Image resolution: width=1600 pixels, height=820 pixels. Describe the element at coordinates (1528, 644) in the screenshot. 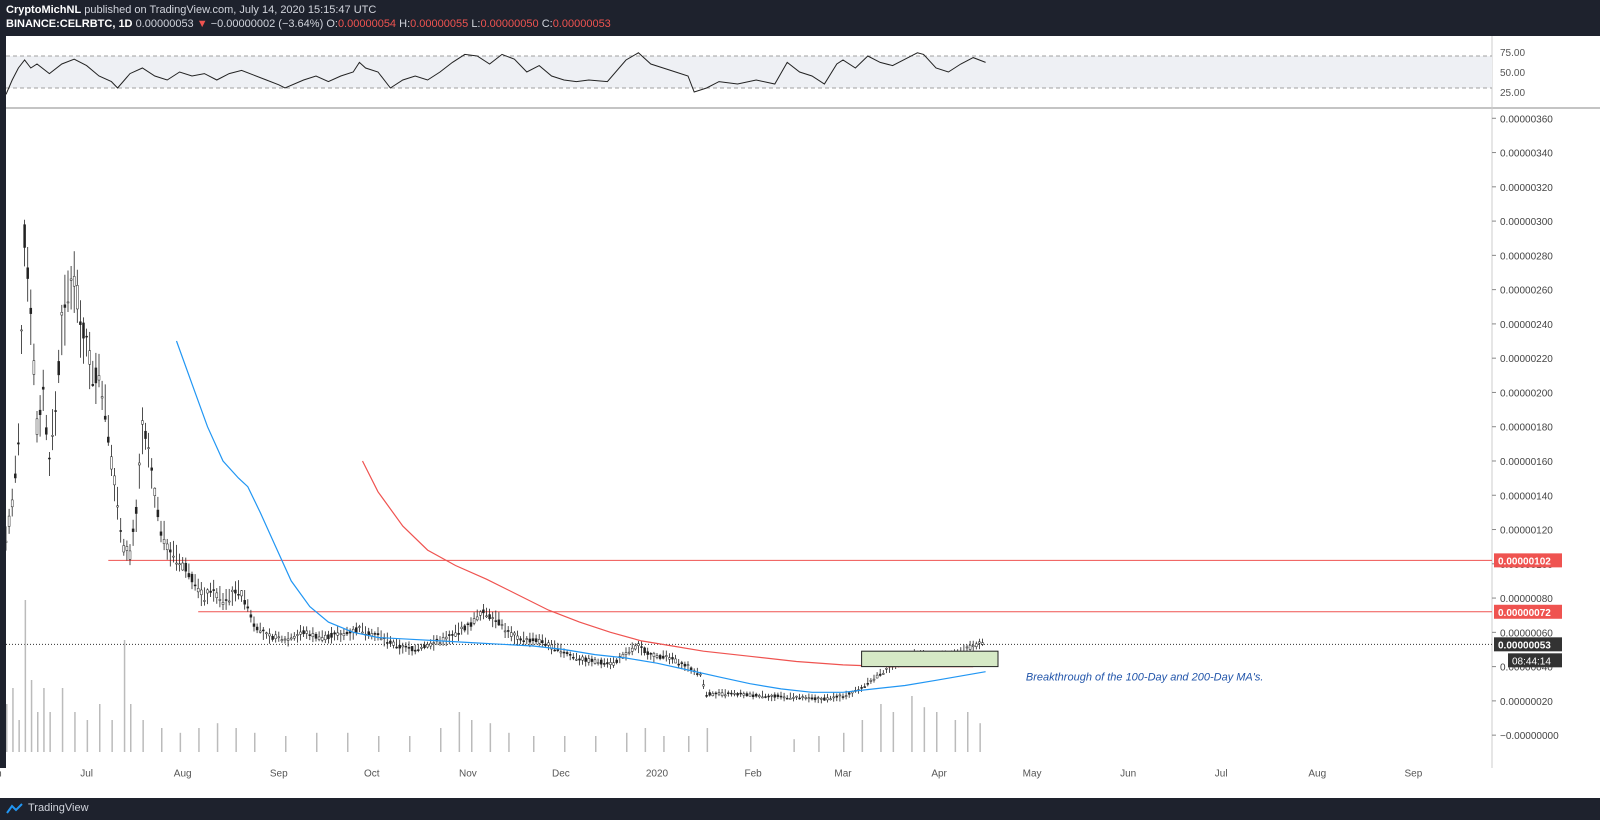

I see `current-price-bg` at that location.